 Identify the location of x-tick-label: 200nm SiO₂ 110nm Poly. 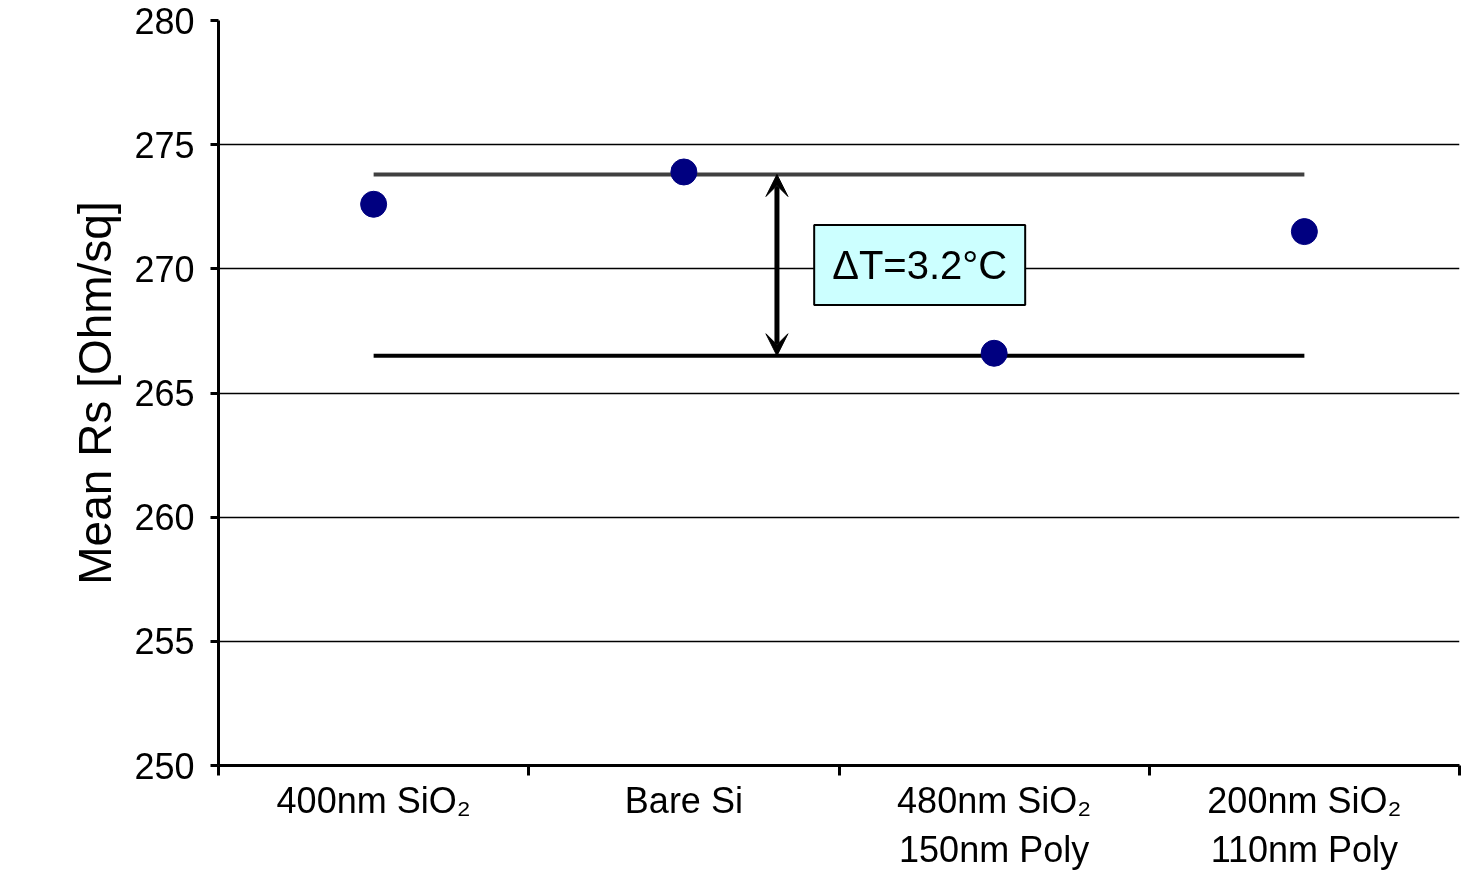
(1304, 824).